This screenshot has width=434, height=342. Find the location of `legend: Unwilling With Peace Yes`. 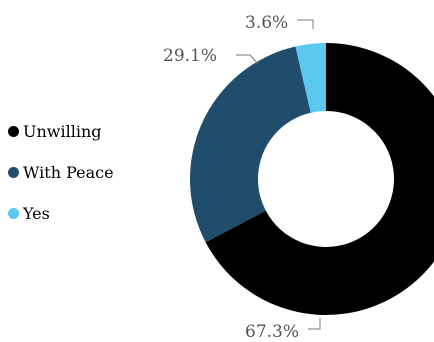

legend: Unwilling With Peace Yes is located at coordinates (61, 182).